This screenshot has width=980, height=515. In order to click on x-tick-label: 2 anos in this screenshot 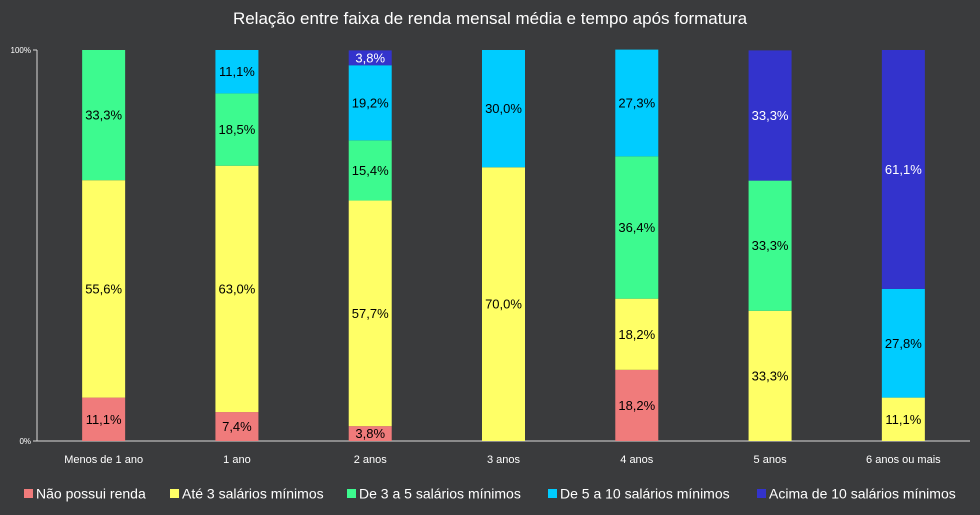, I will do `click(371, 460)`.